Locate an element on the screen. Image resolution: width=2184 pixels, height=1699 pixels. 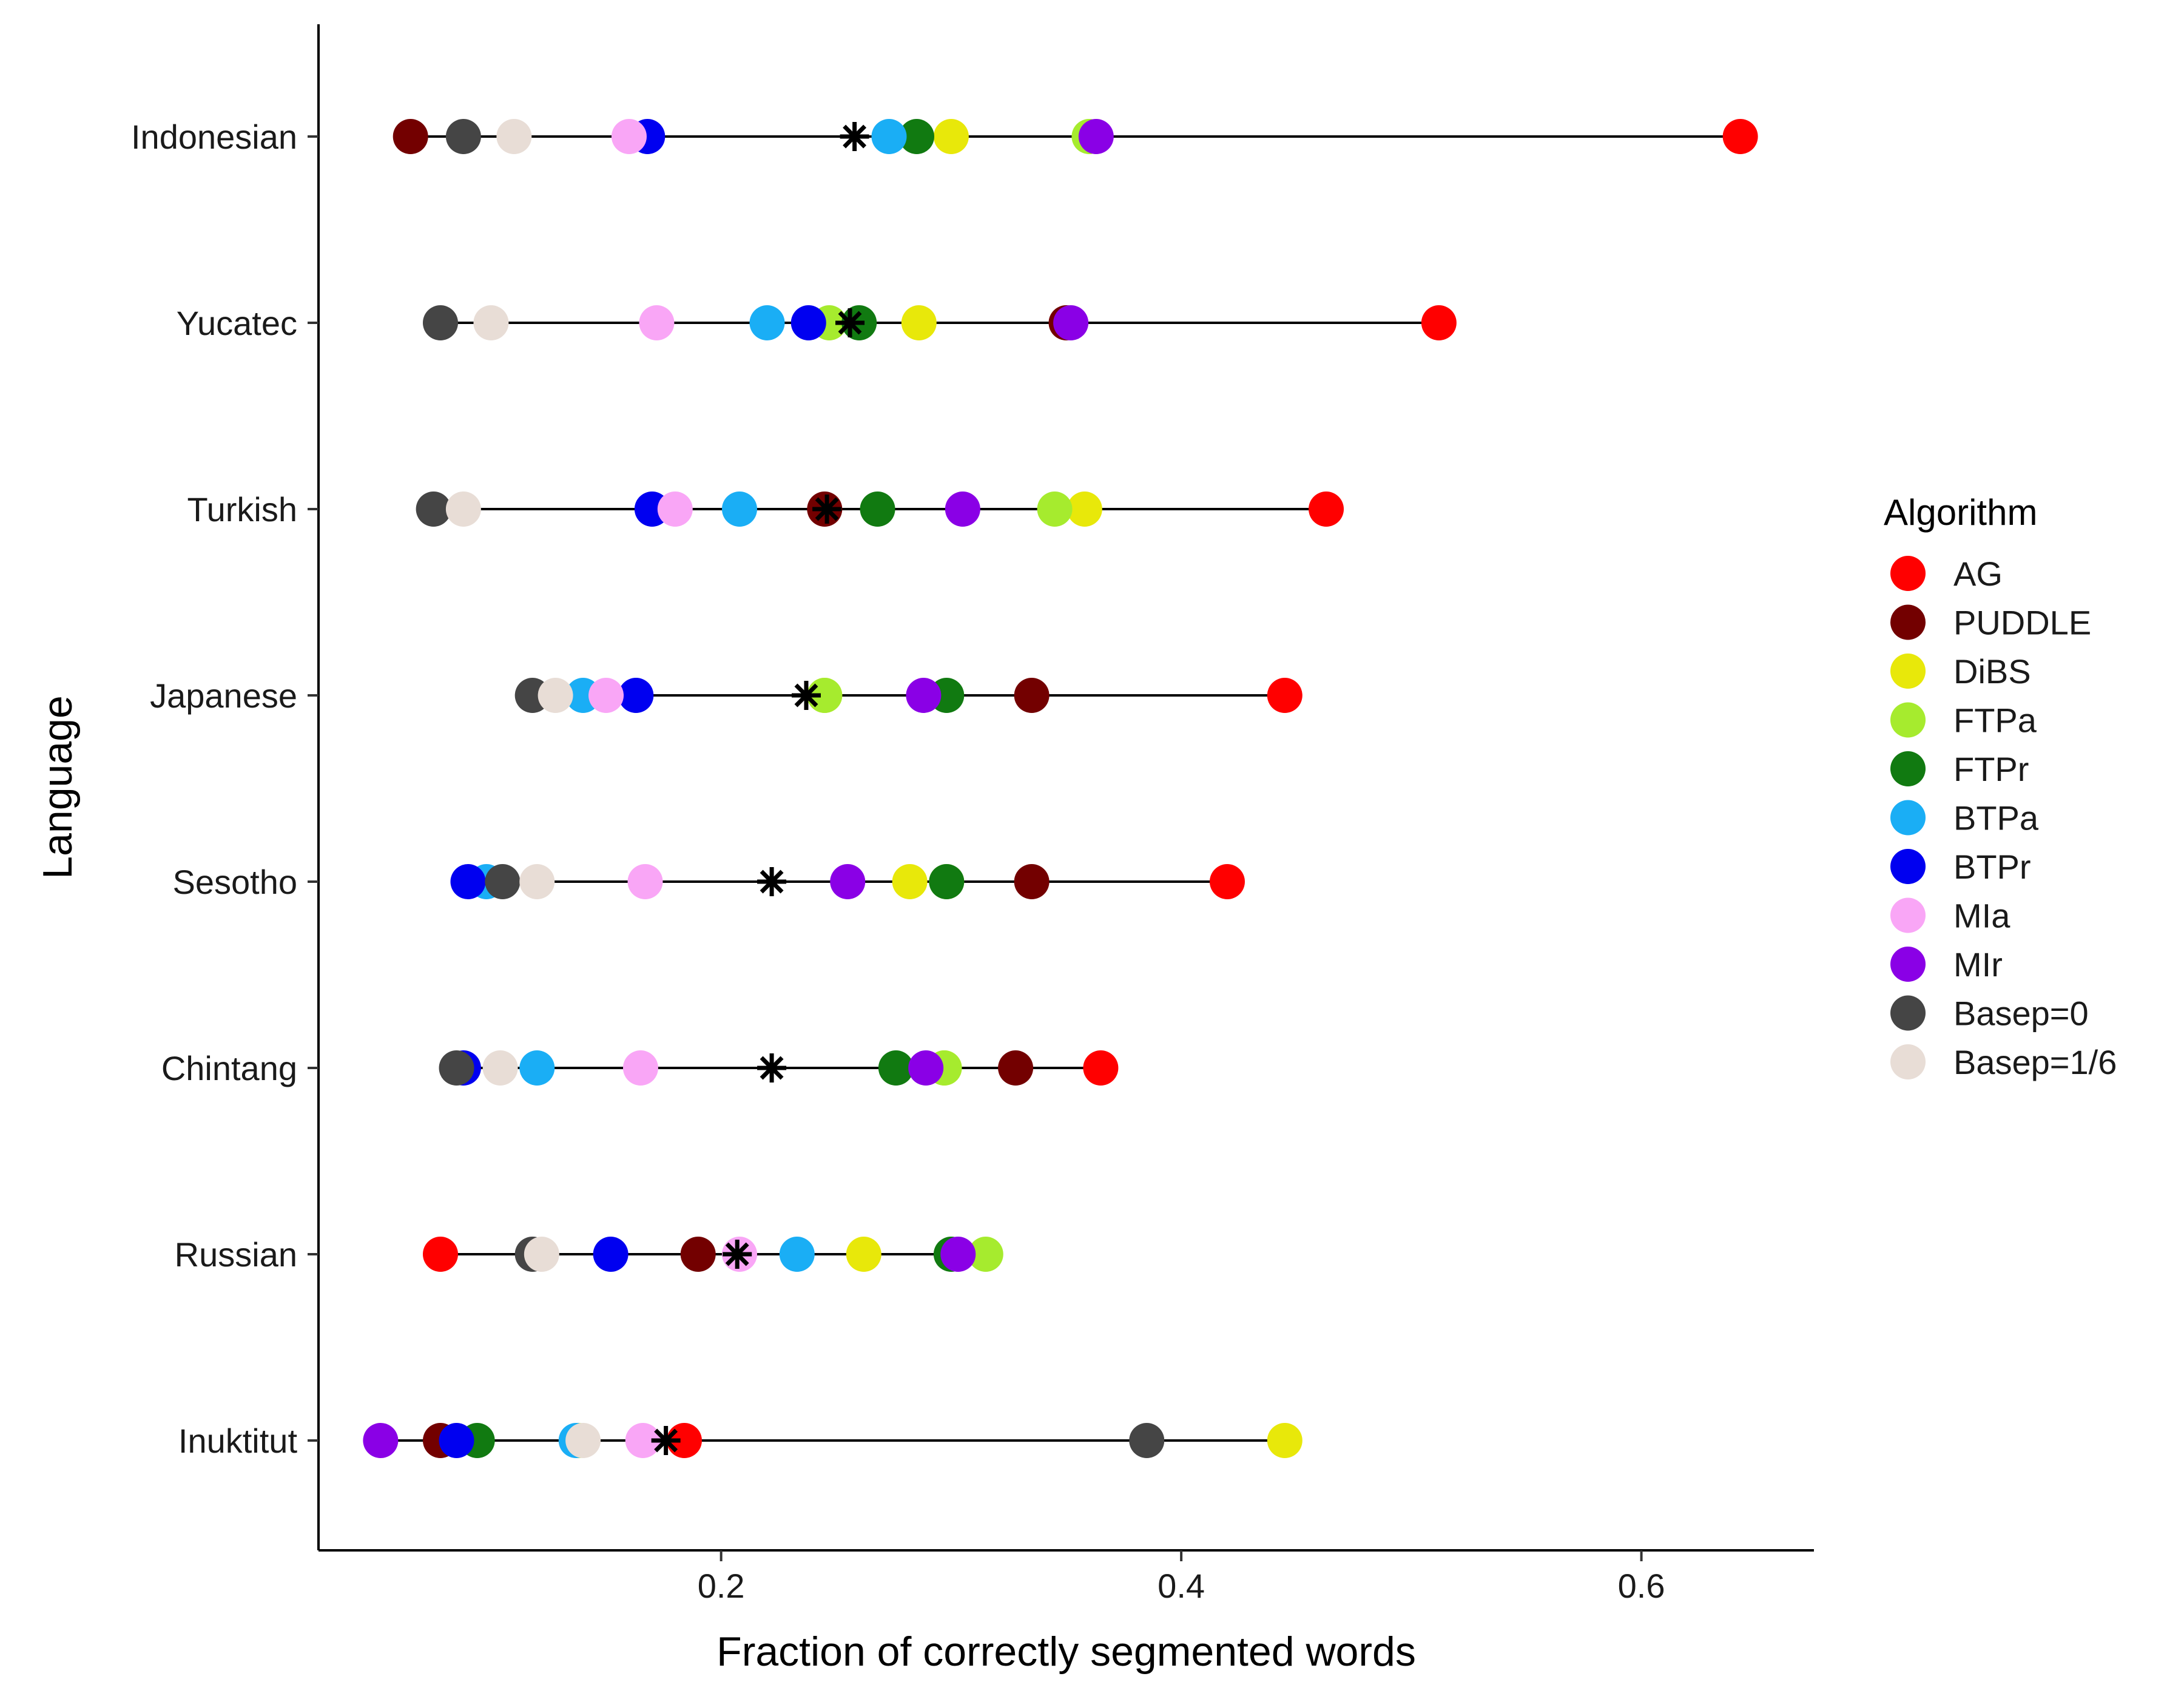
legend-label: PUDDLE is located at coordinates (2022, 623).